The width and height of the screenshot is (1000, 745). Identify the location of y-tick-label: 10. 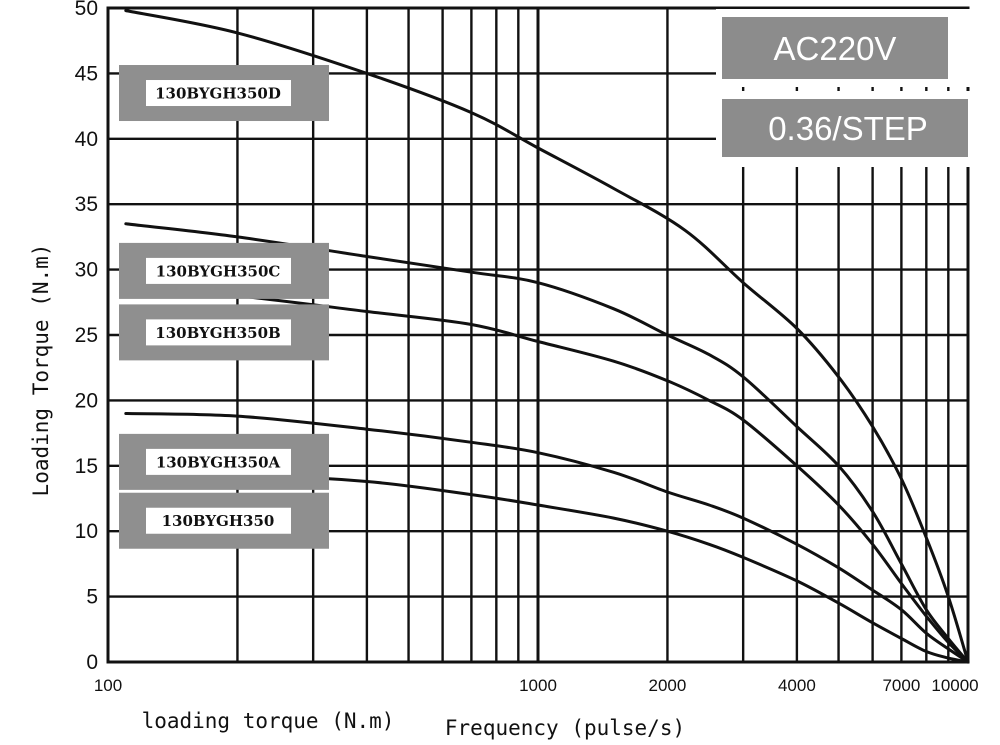
(86, 531).